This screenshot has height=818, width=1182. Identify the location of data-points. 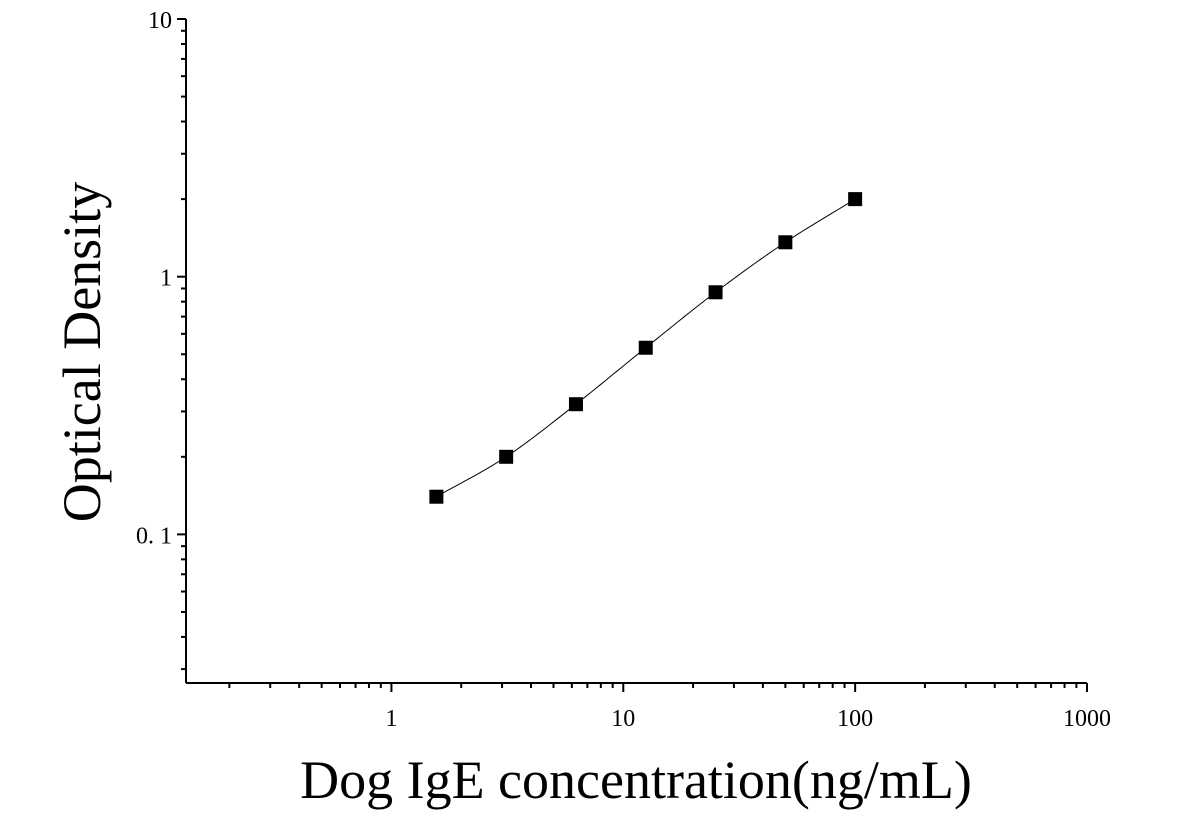
(646, 348).